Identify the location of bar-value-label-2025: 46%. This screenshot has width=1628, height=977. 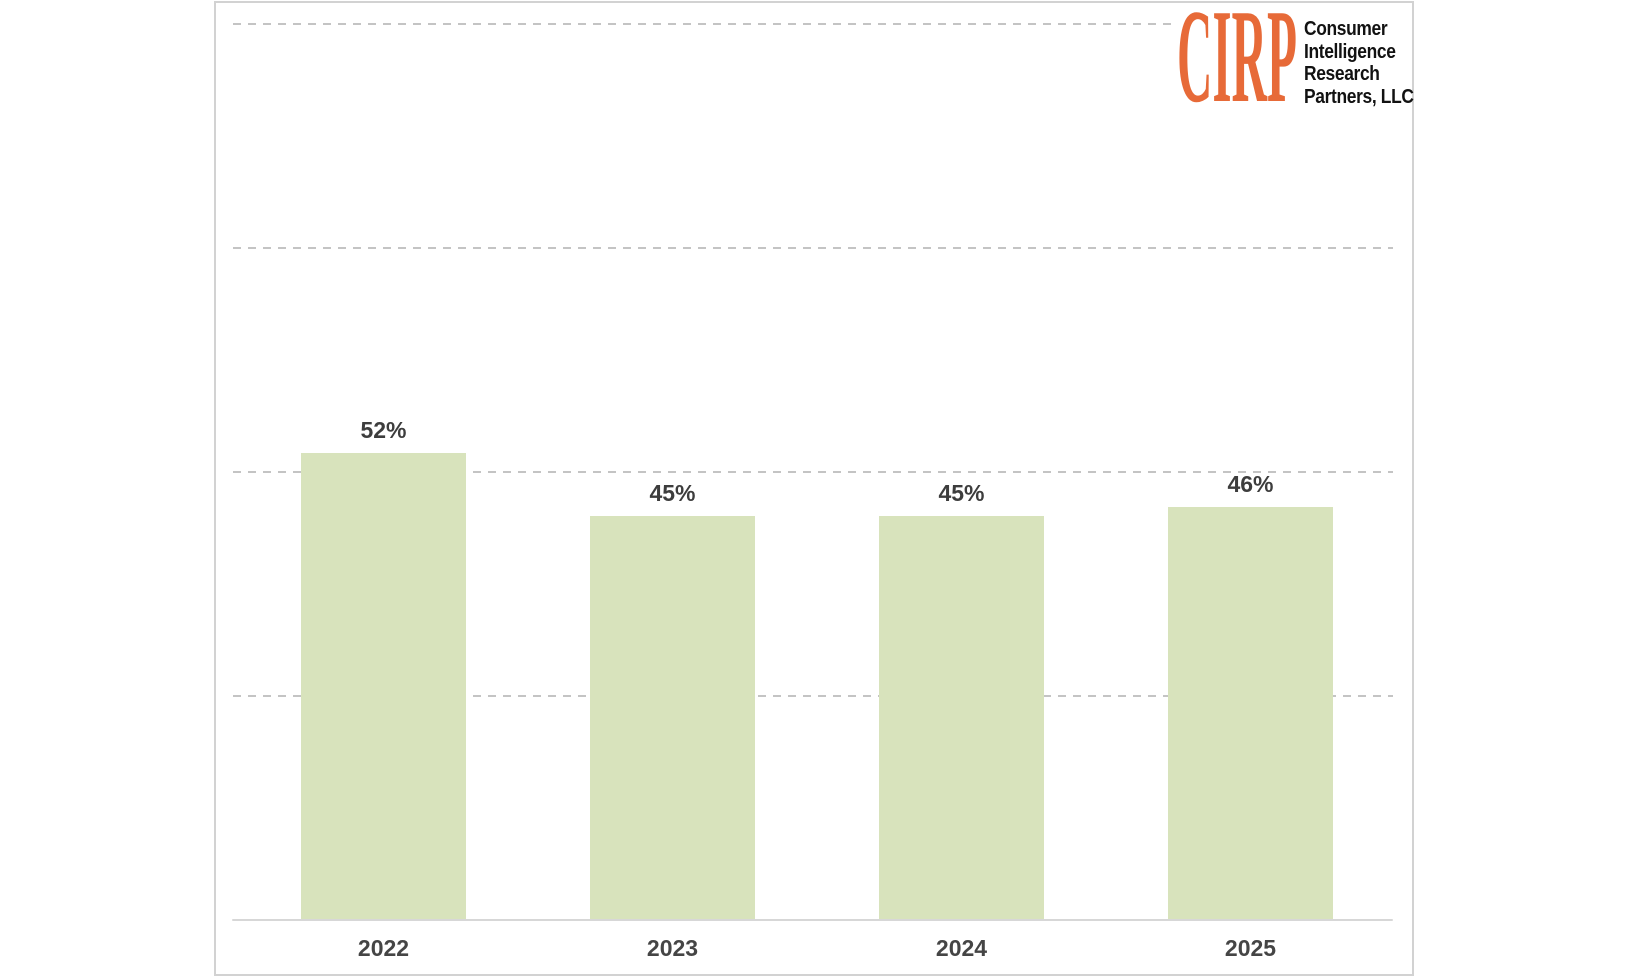
(1250, 483).